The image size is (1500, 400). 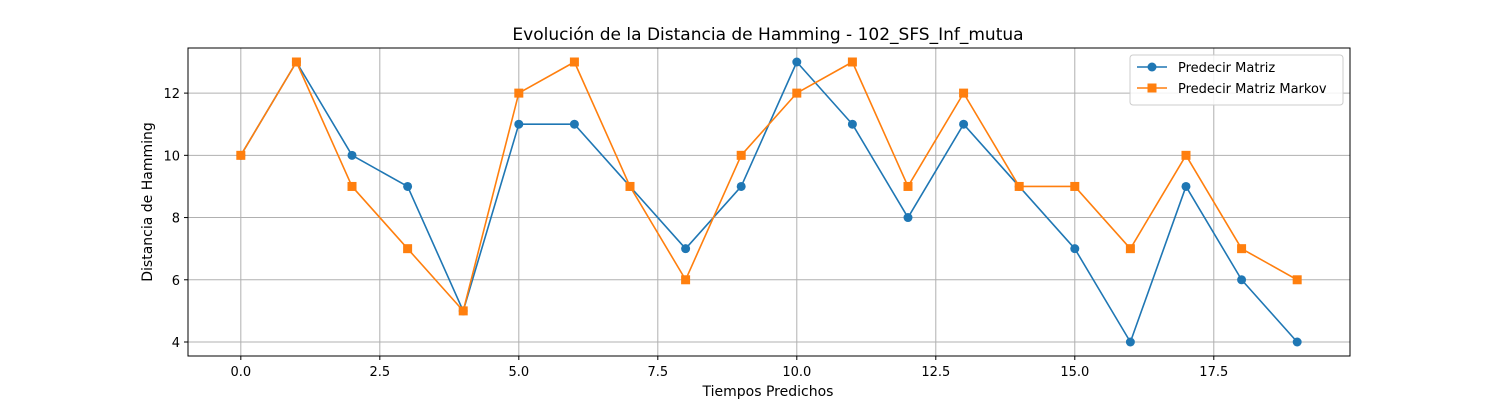 I want to click on y-tick-label: 8, so click(x=176, y=219).